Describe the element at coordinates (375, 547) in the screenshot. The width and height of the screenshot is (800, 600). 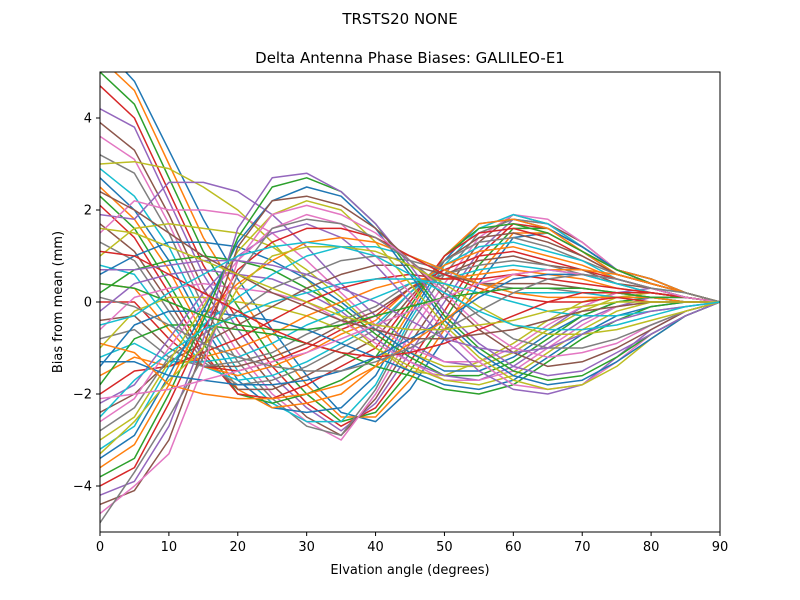
I see `x-tick-label: 40` at that location.